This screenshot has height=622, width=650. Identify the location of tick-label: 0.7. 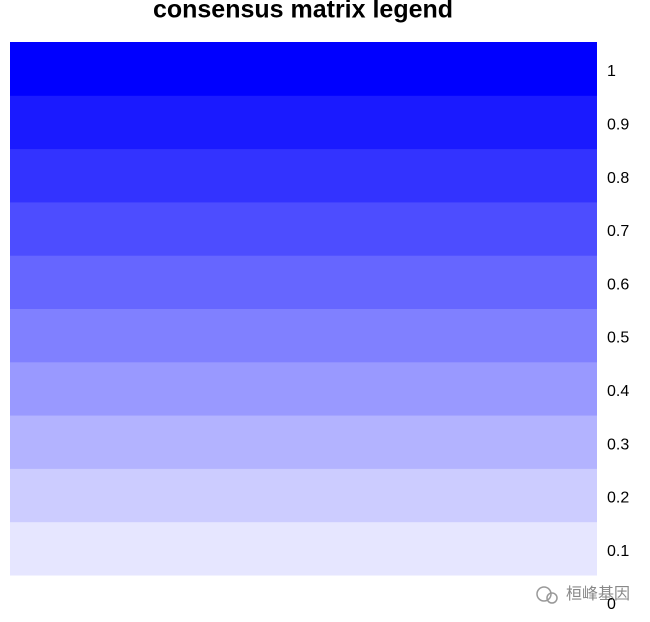
(618, 231).